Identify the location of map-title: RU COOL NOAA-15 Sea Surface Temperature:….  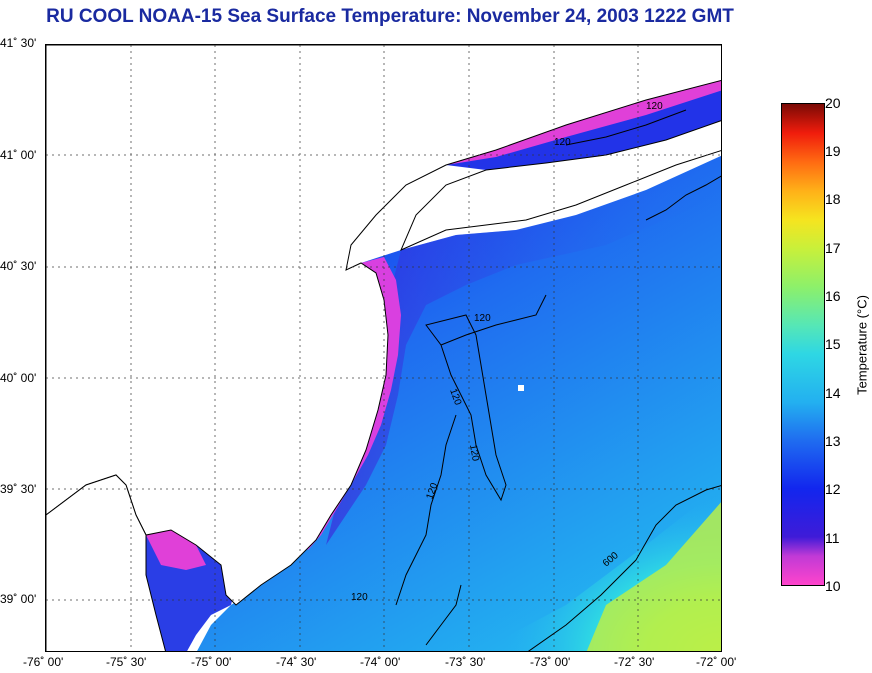
(390, 16).